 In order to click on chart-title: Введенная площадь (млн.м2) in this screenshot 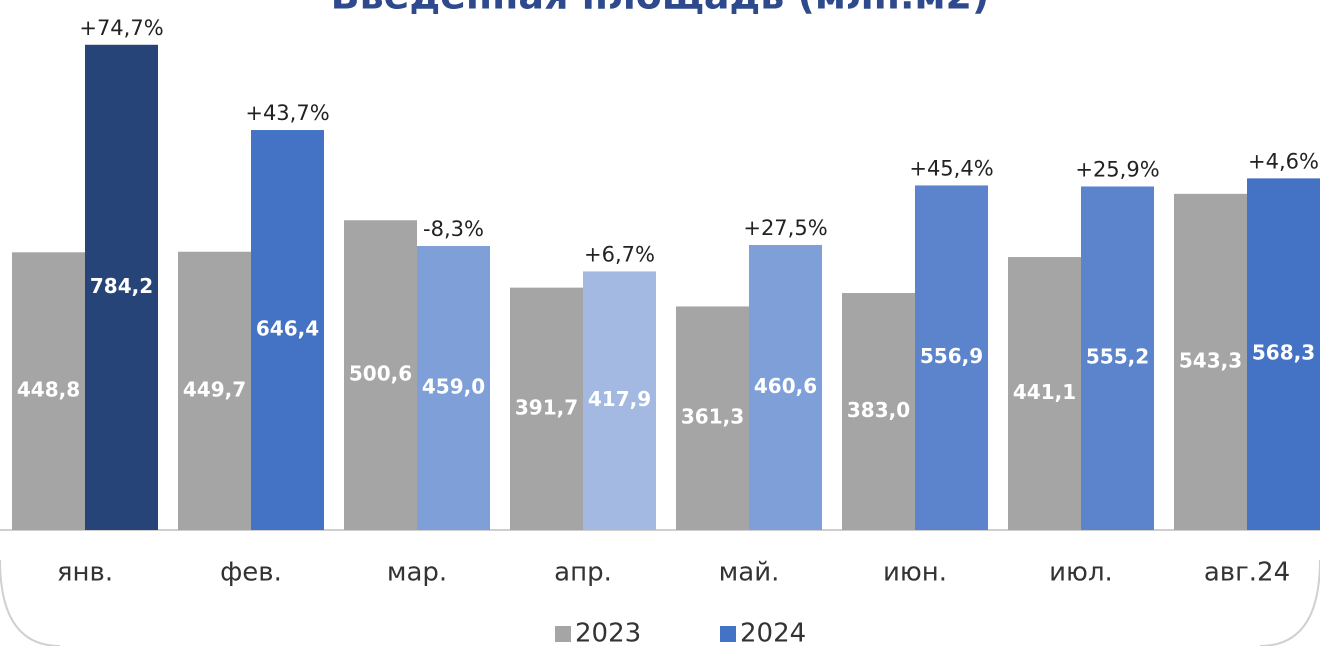, I will do `click(660, 9)`.